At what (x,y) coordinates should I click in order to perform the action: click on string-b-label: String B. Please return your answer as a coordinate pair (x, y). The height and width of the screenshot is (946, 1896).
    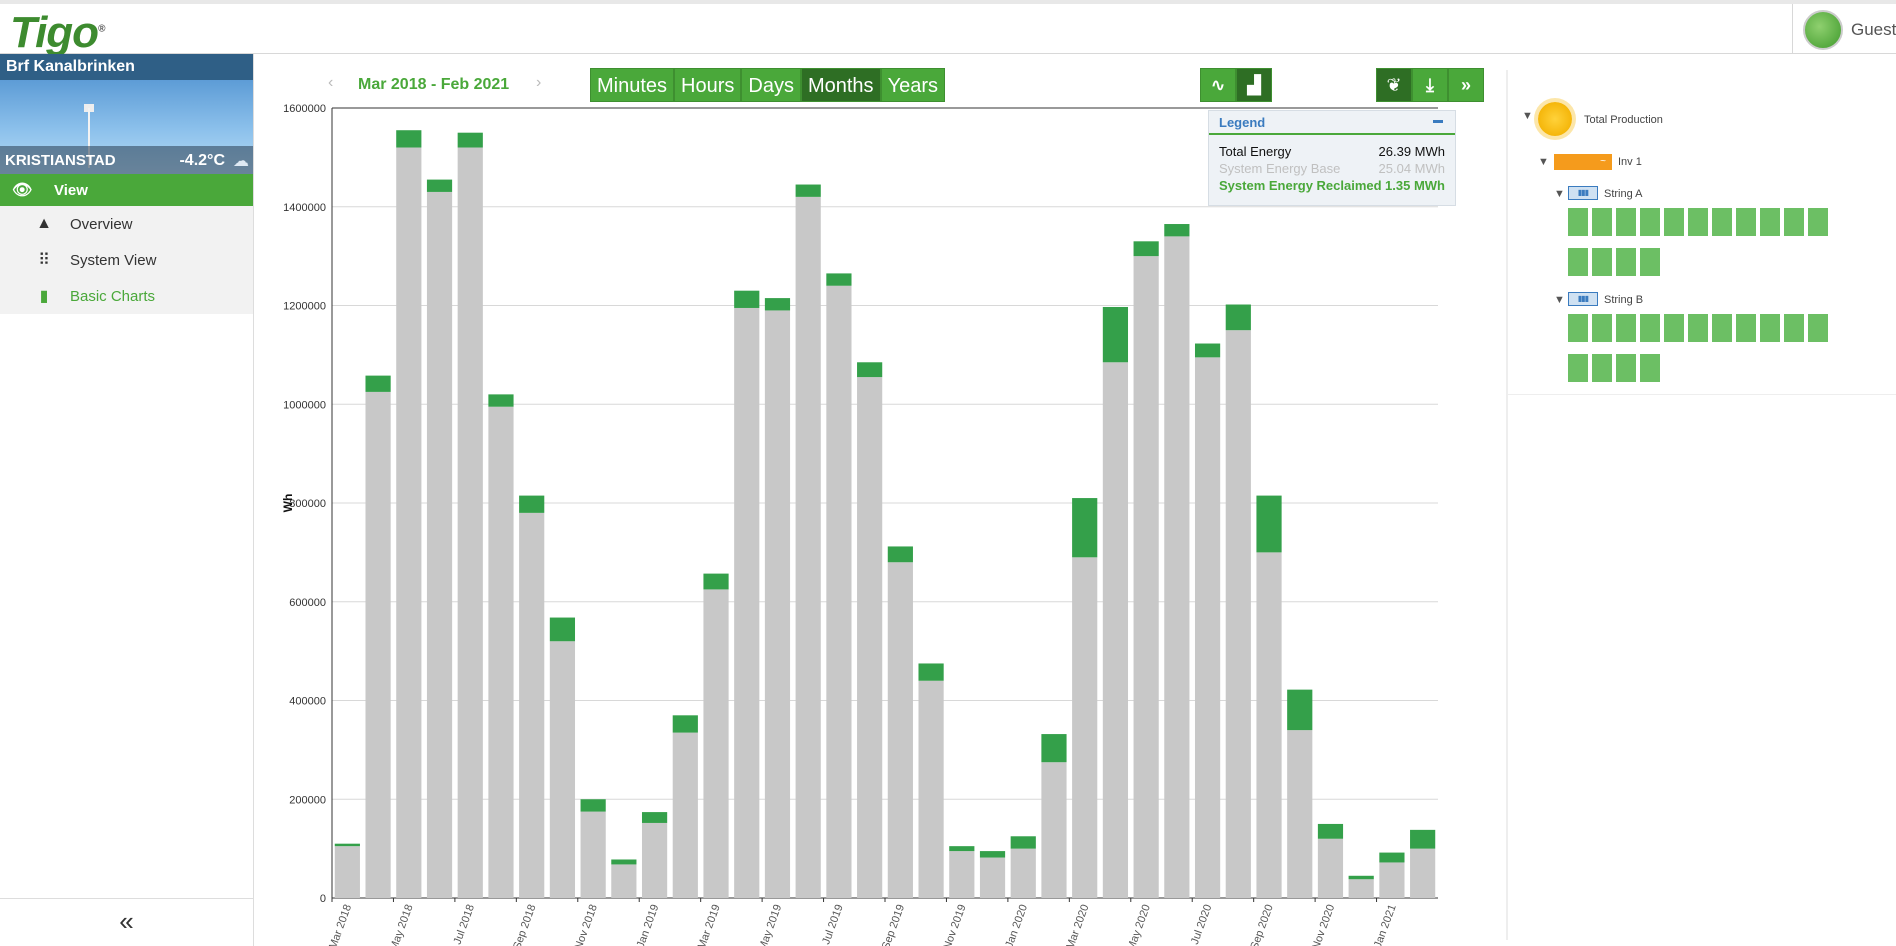
    Looking at the image, I should click on (1624, 300).